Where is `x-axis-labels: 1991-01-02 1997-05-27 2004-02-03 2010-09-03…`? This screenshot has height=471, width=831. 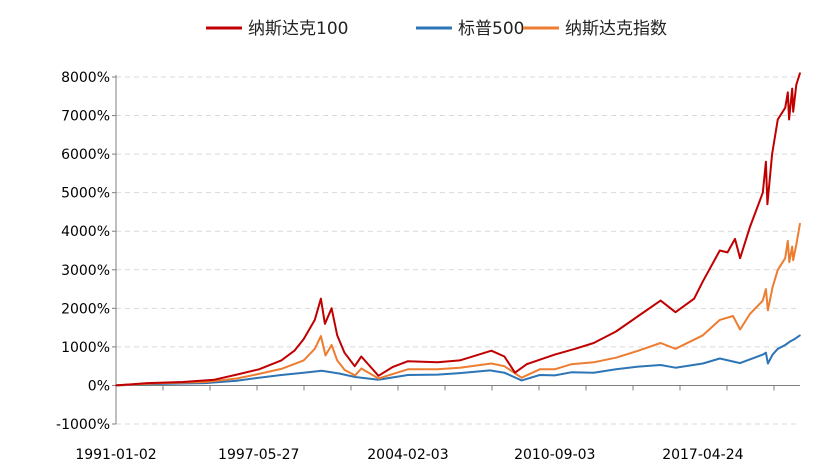
x-axis-labels: 1991-01-02 1997-05-27 2004-02-03 2010-09-03… is located at coordinates (409, 455).